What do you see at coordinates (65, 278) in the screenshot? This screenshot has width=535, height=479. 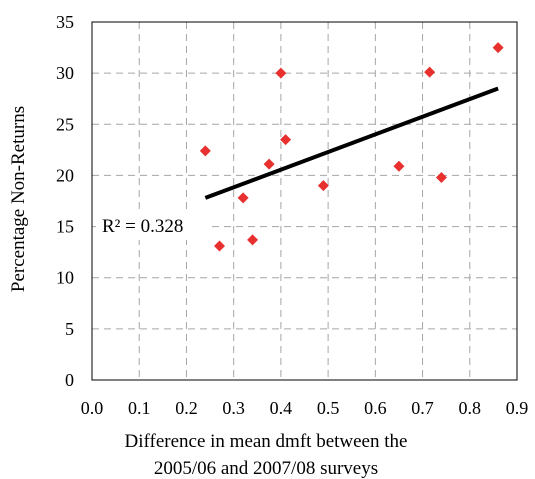 I see `y-tick-label: 10` at bounding box center [65, 278].